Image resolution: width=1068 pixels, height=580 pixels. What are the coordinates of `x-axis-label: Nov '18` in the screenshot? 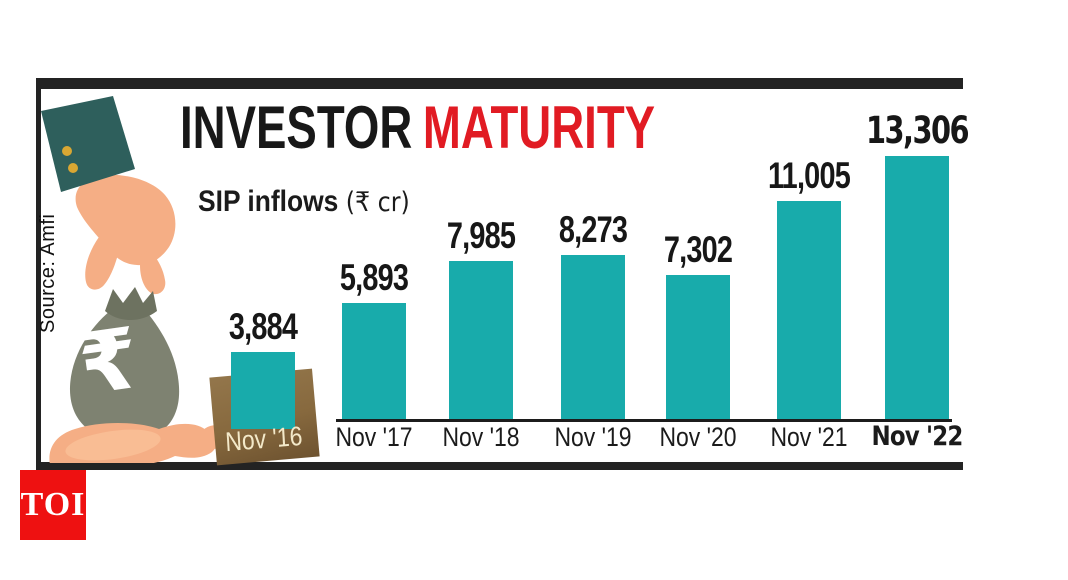 It's located at (481, 437).